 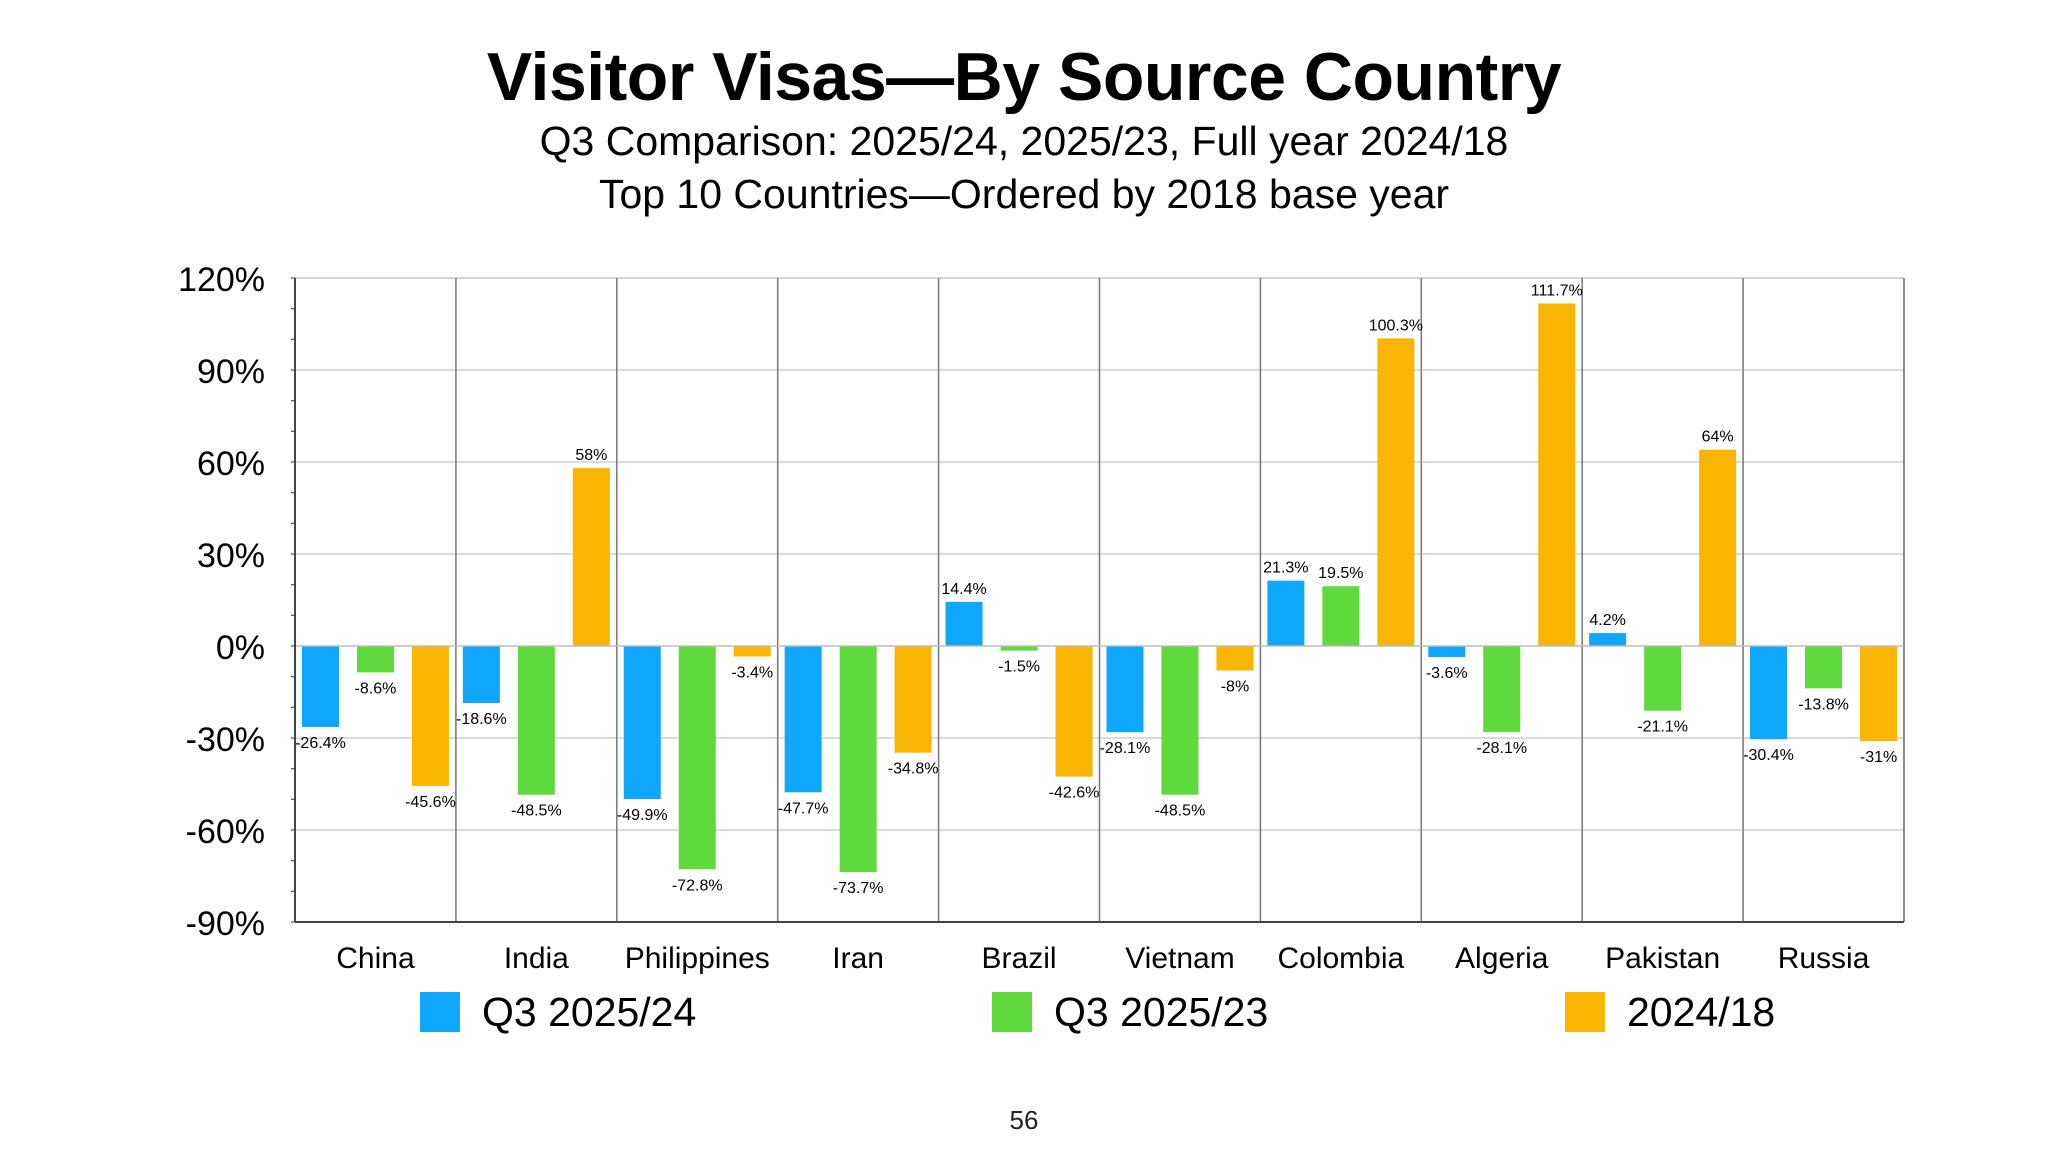 What do you see at coordinates (430, 802) in the screenshot?
I see `data-label: -45.6%` at bounding box center [430, 802].